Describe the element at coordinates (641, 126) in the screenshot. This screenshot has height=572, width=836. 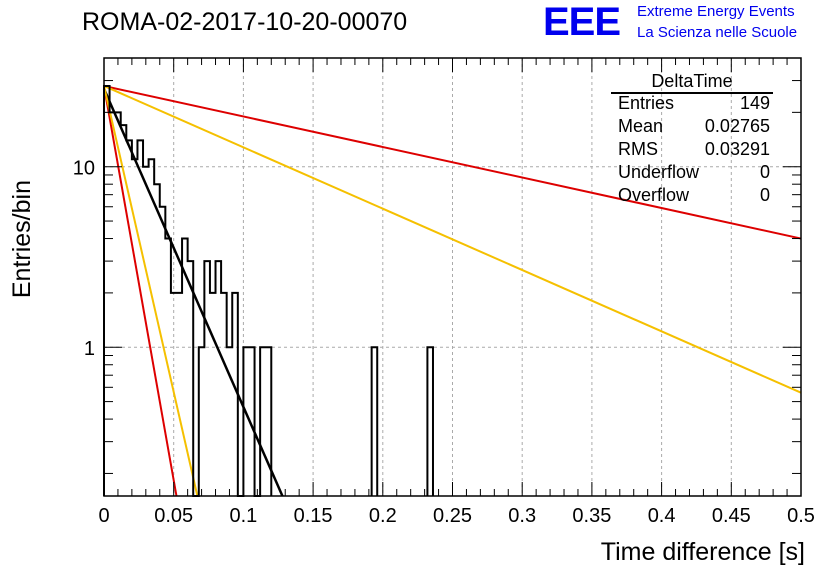
I see `stat-label: Mean` at that location.